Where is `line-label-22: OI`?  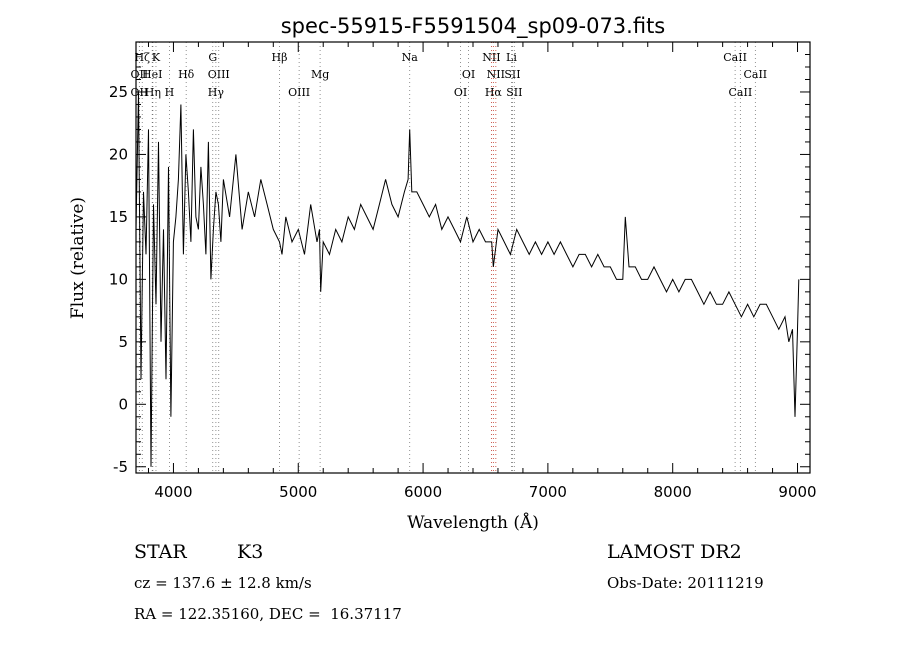 line-label-22: OI is located at coordinates (460, 92).